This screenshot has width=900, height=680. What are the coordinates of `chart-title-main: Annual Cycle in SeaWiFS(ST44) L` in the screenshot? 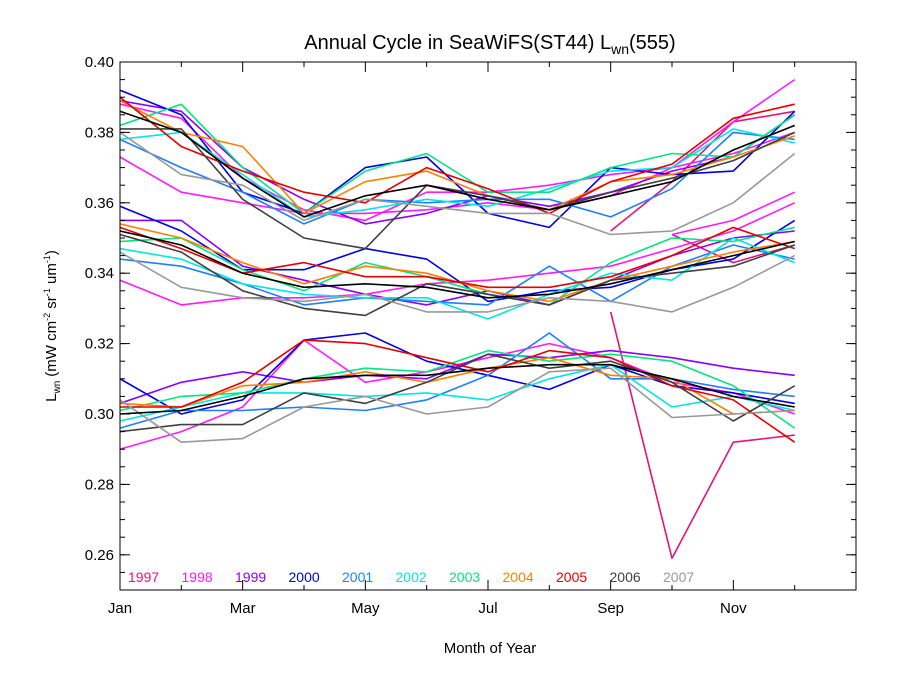 It's located at (457, 43).